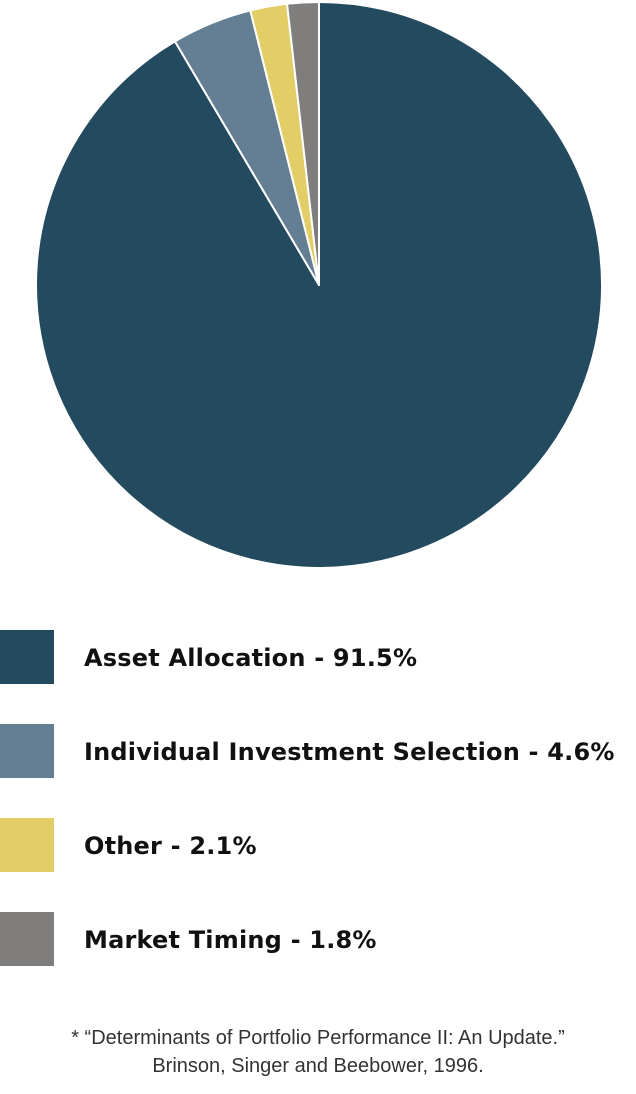 This screenshot has width=636, height=1094. Describe the element at coordinates (27, 657) in the screenshot. I see `legend-swatch-asset-allocation` at that location.